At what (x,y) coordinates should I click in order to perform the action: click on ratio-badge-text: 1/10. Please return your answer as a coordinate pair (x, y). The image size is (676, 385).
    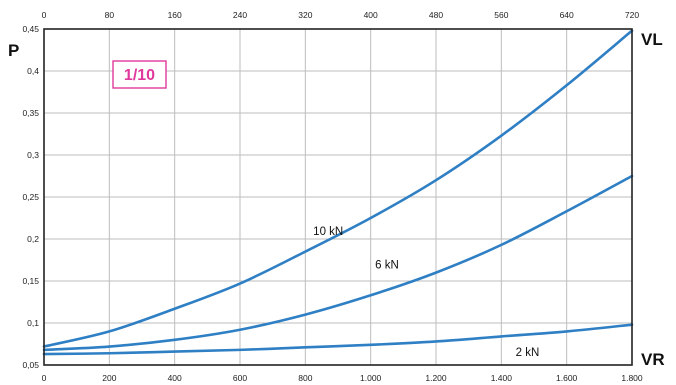
    Looking at the image, I should click on (139, 75).